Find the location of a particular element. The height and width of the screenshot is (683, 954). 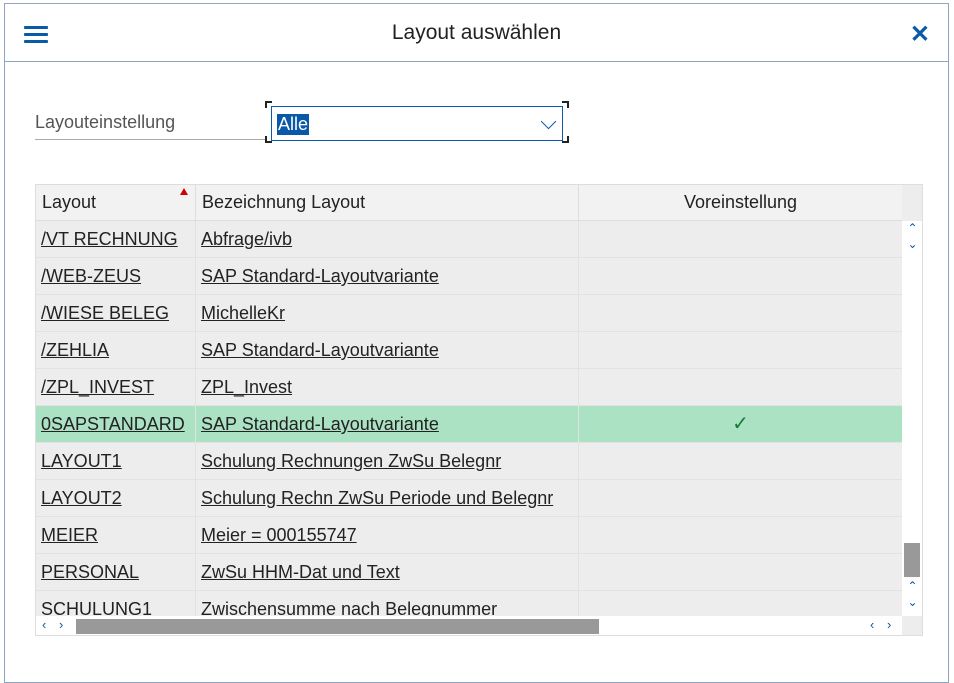

cell-name: Zwischensumme nach Belegnummer is located at coordinates (387, 603).